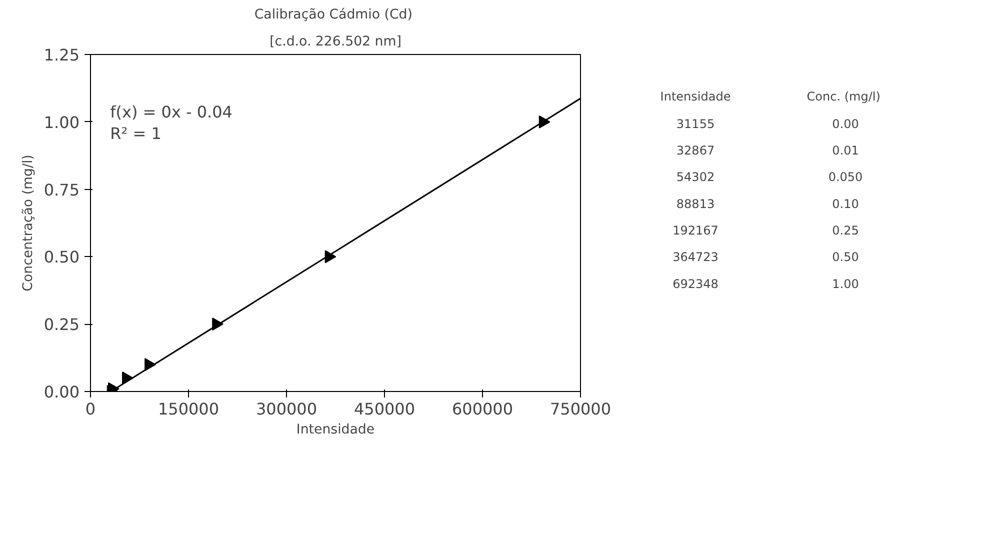 The width and height of the screenshot is (992, 538). Describe the element at coordinates (845, 150) in the screenshot. I see `text: 0.01` at that location.